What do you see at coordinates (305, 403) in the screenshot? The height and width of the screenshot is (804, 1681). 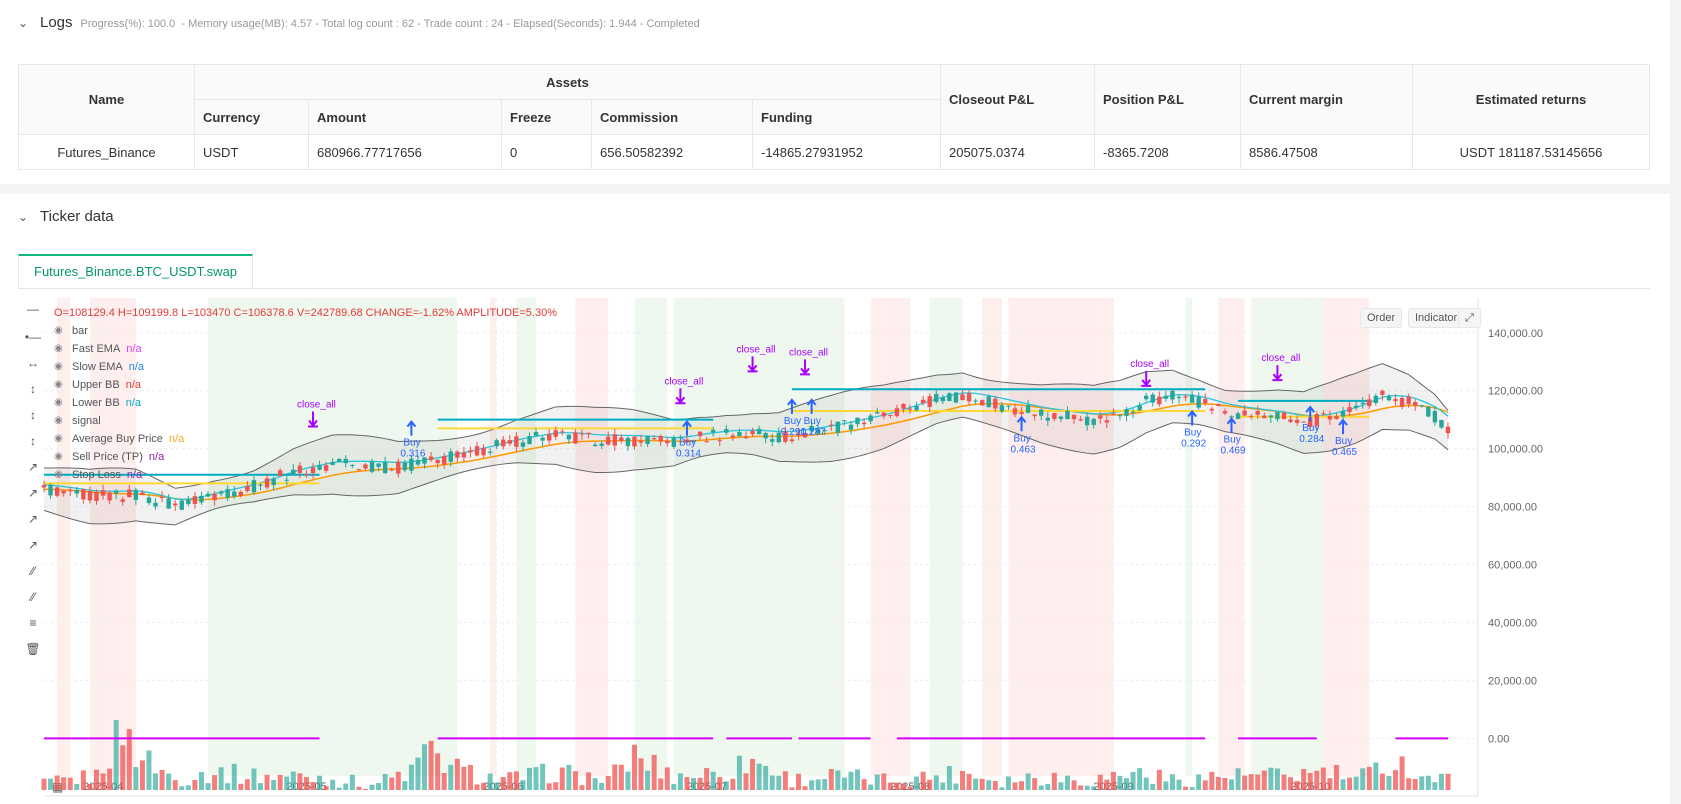 I see `legend-item: ◉ Lower BB n/a` at bounding box center [305, 403].